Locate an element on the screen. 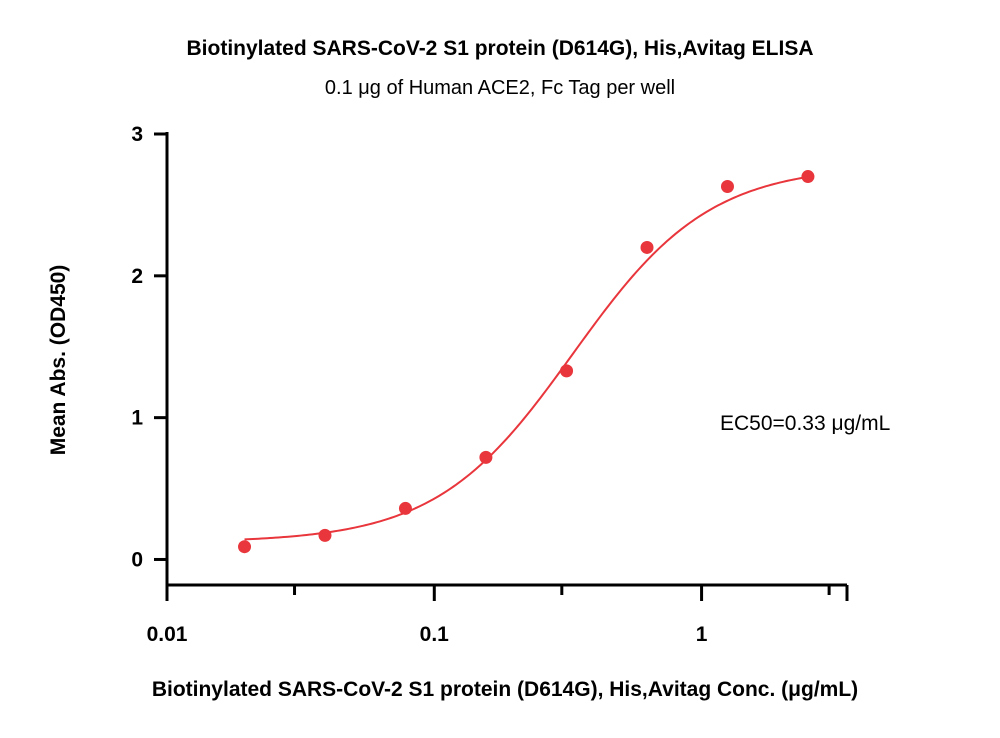  y-tick-label: 2 is located at coordinates (137, 276).